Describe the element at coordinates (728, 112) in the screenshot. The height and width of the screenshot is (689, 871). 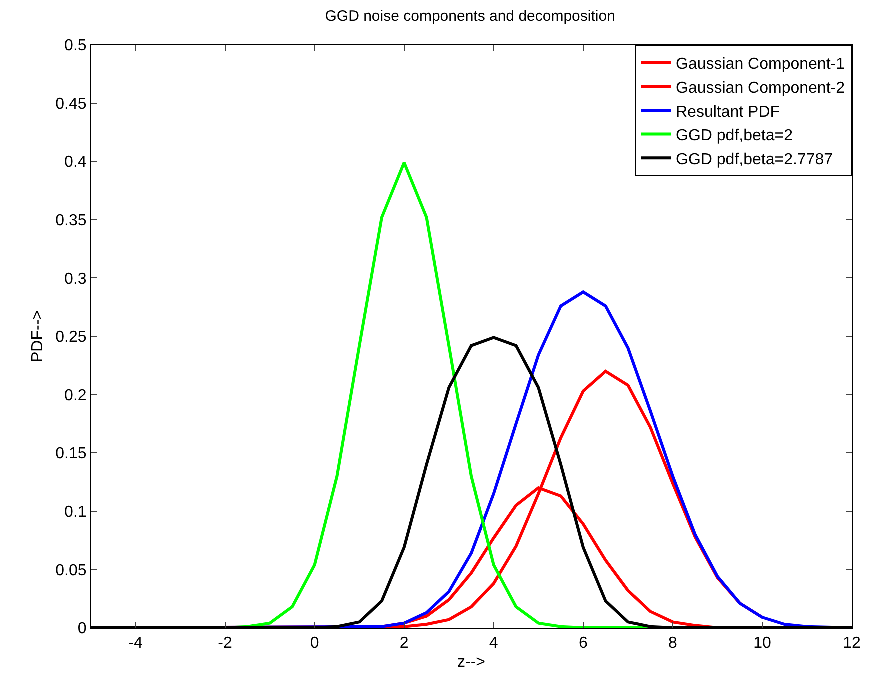
I see `legend-label: Resultant PDF` at that location.